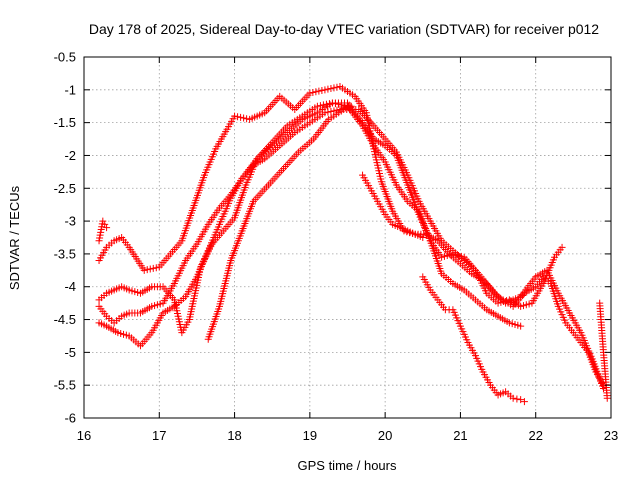 Image resolution: width=640 pixels, height=480 pixels. What do you see at coordinates (310, 435) in the screenshot?
I see `x-tick-label: 19` at bounding box center [310, 435].